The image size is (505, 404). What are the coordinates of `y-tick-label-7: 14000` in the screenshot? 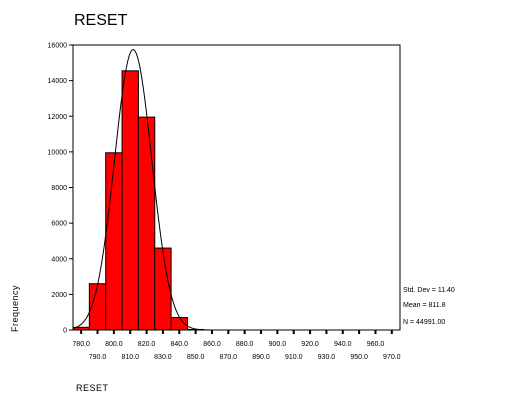 It's located at (58, 81).